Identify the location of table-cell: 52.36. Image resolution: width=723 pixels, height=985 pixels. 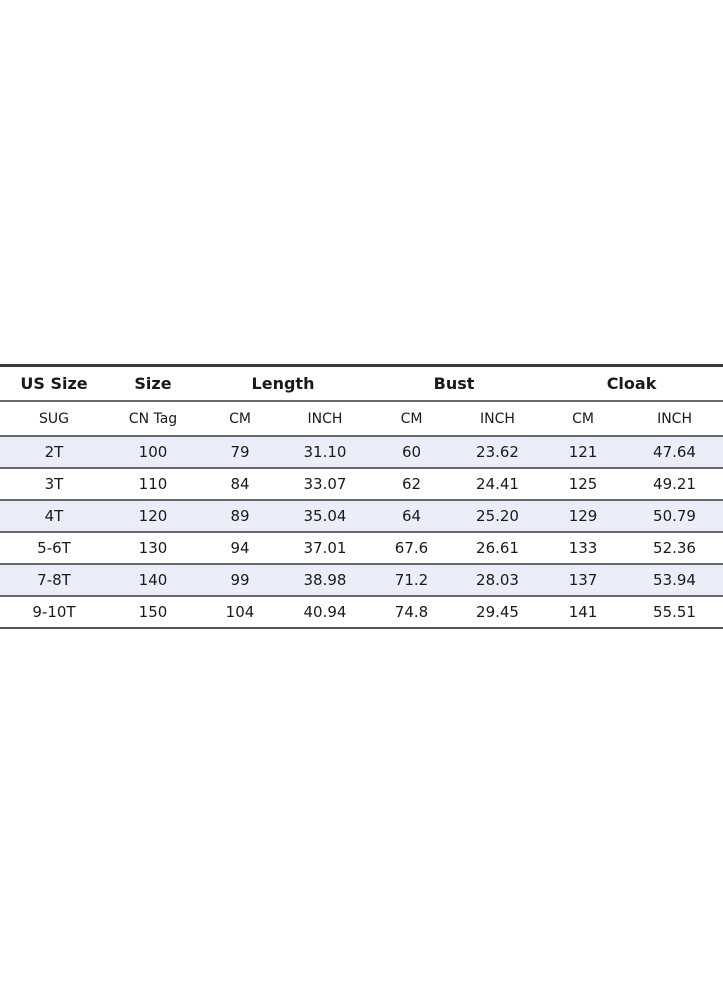
(674, 548).